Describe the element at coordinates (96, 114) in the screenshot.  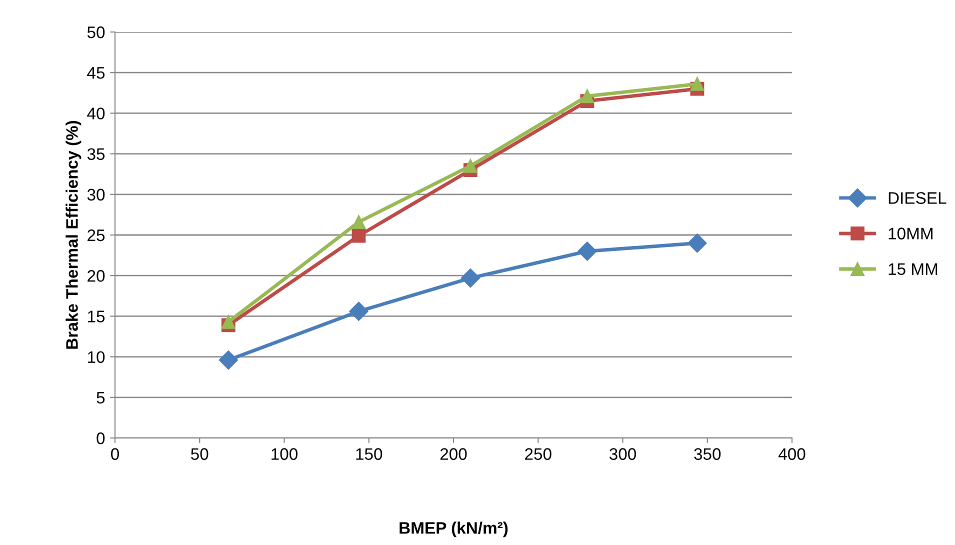
I see `y-tick-label: 40` at that location.